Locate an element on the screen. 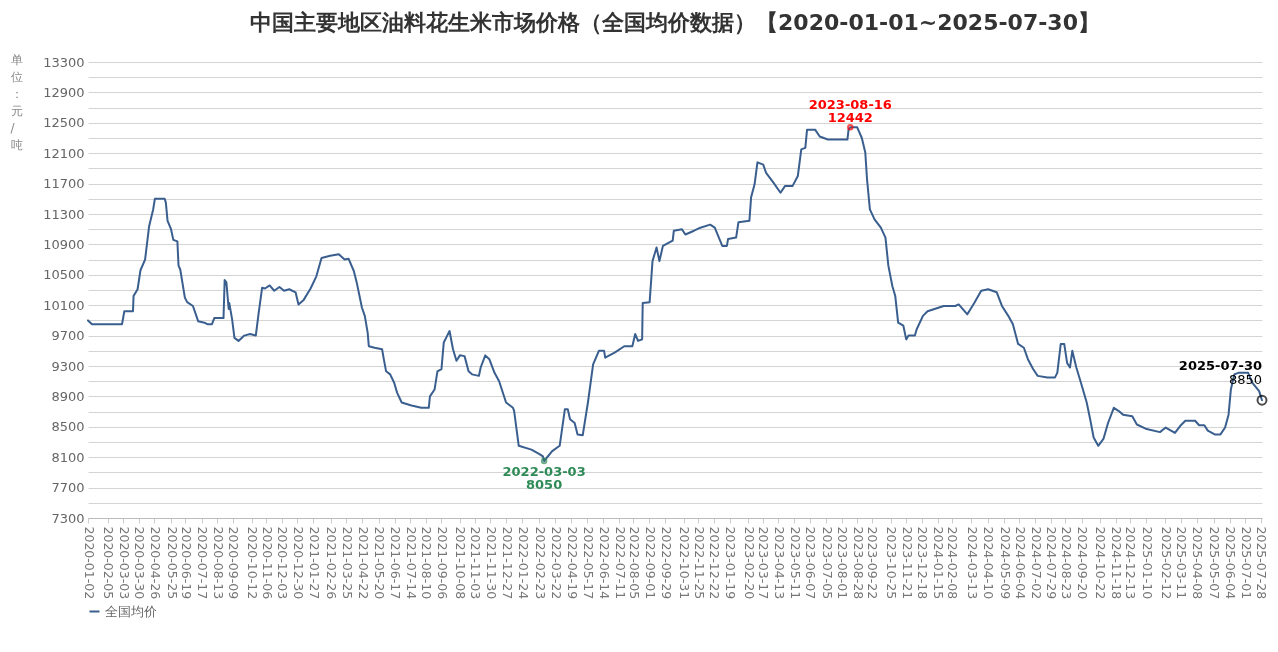 The width and height of the screenshot is (1278, 652). x-tick-label: 2022-07-11 is located at coordinates (620, 563).